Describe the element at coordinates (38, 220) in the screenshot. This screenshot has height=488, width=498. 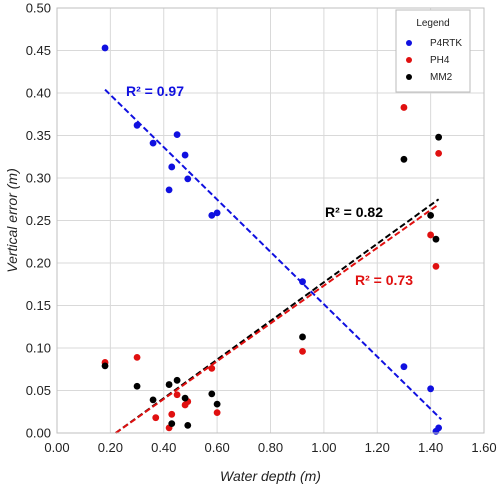
I see `y-tick-label: 0.25` at that location.